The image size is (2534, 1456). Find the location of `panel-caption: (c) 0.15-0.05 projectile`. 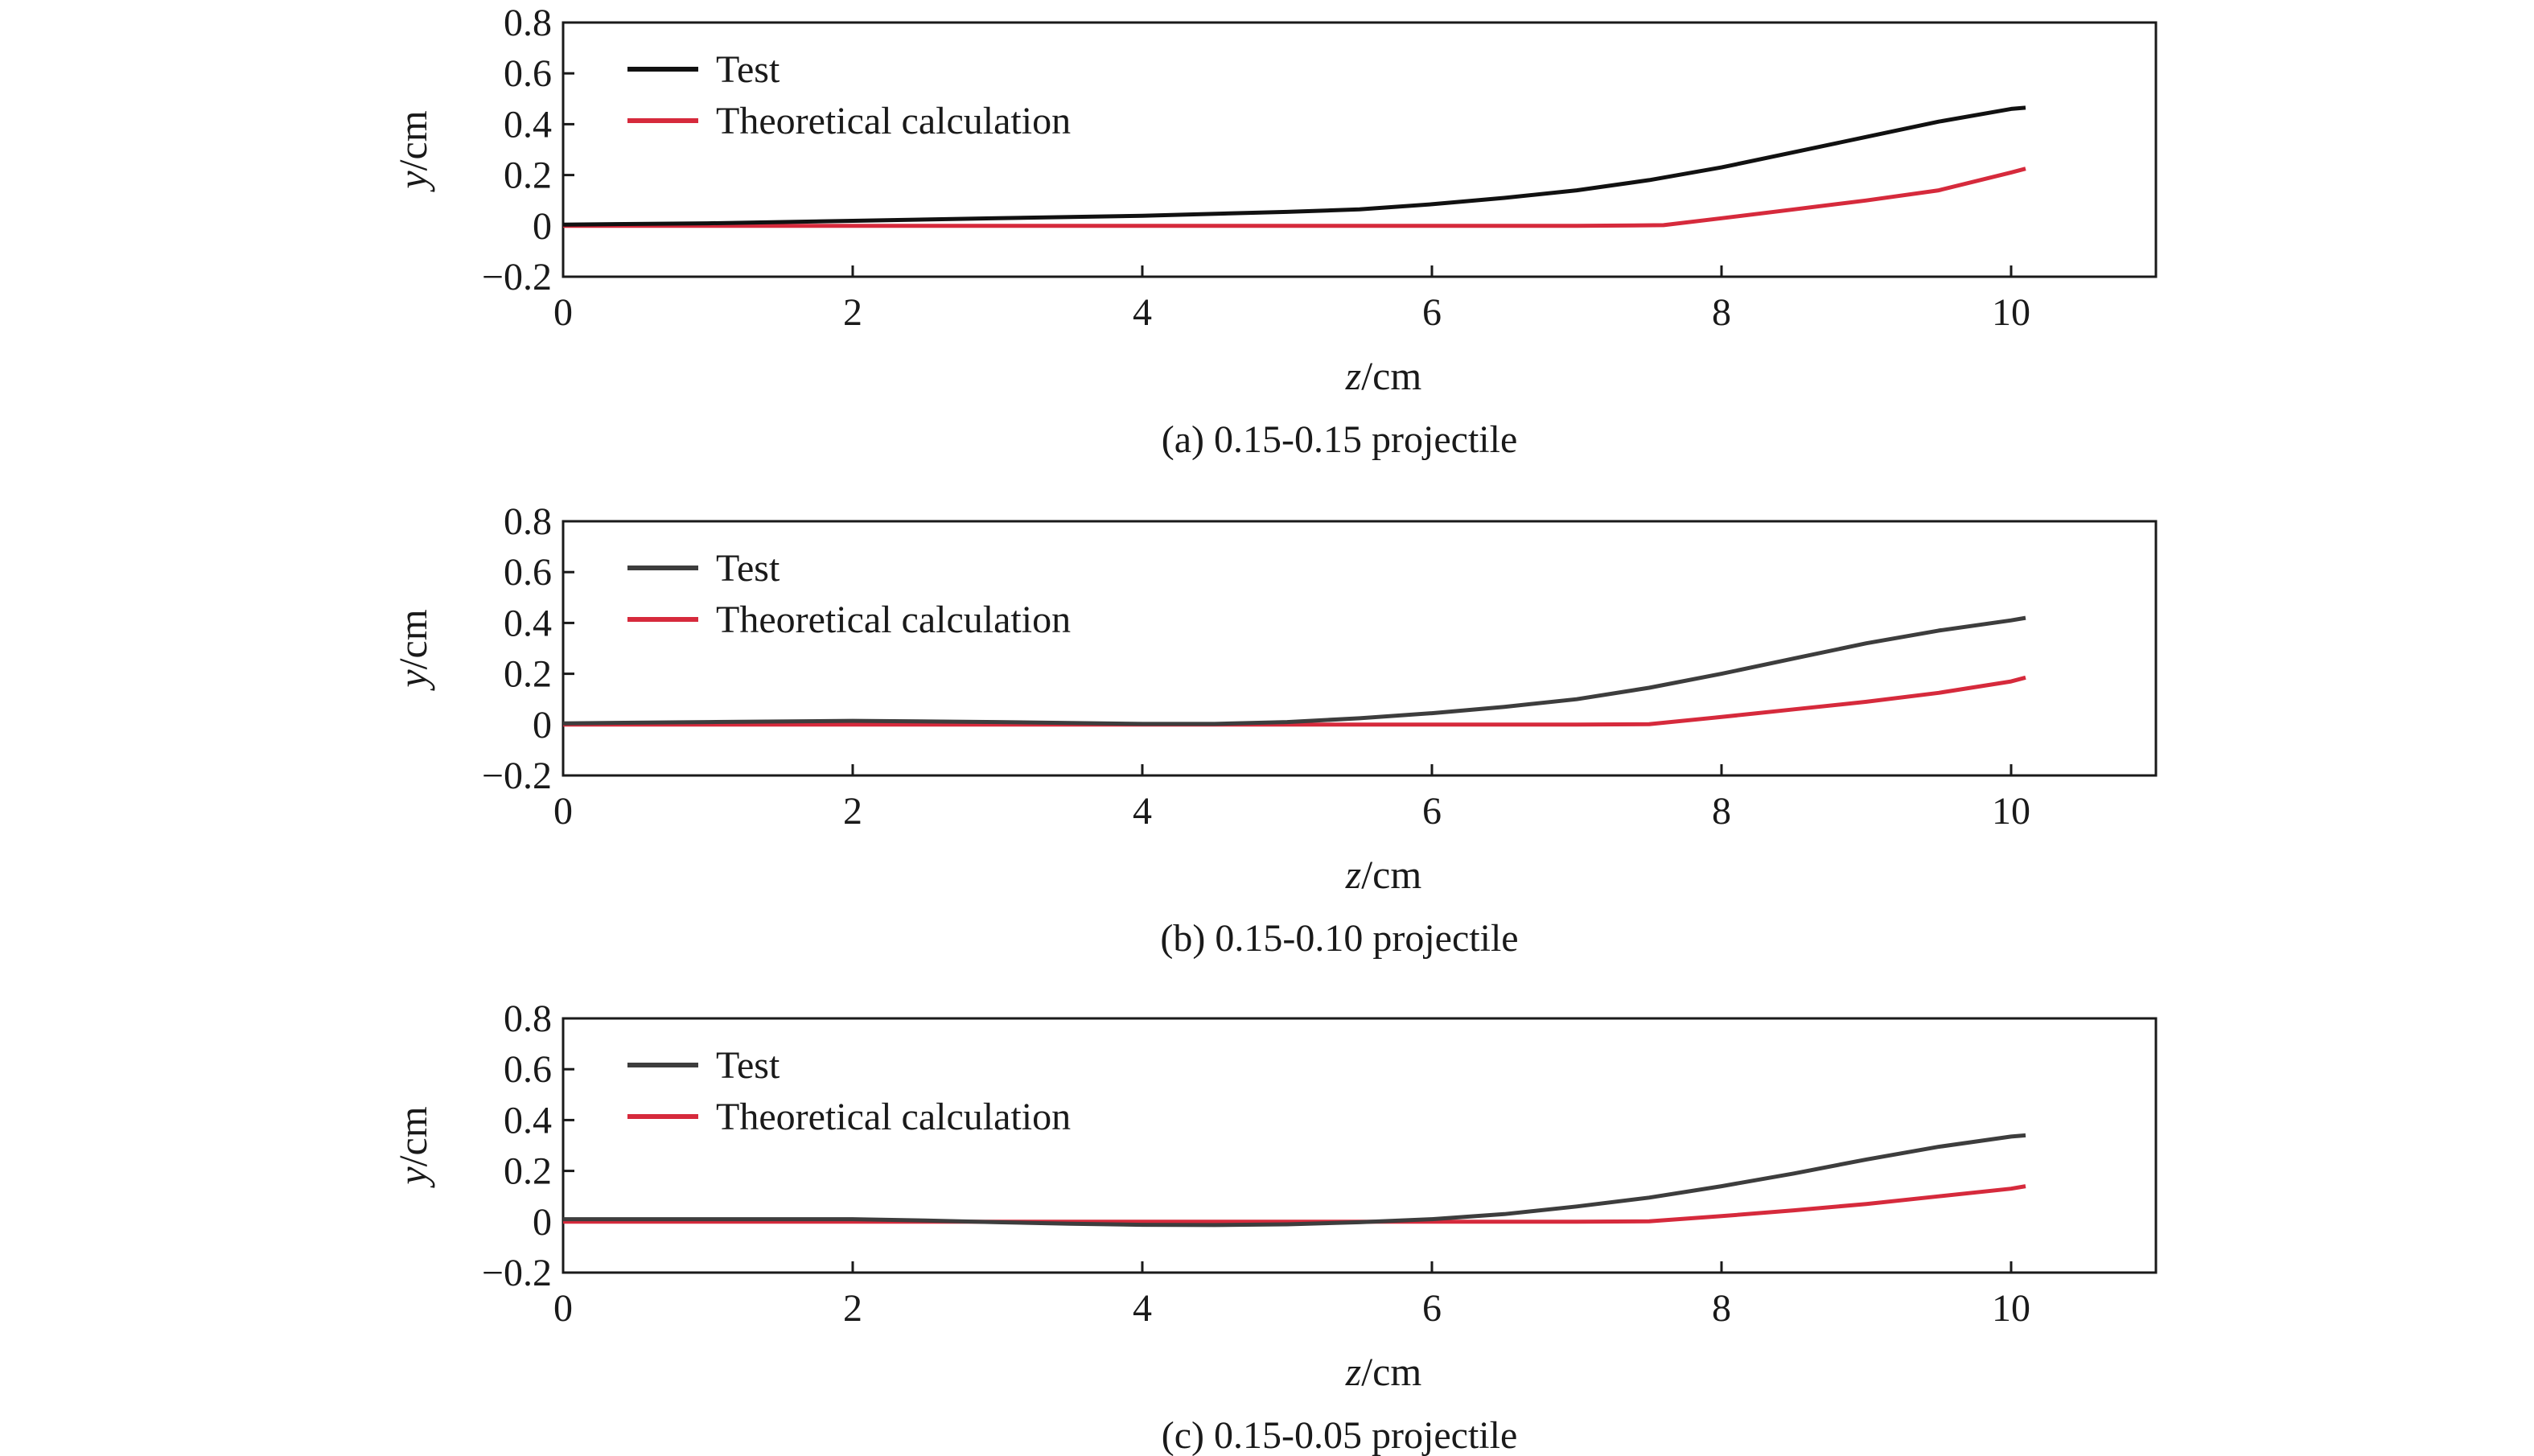

panel-caption: (c) 0.15-0.05 projectile is located at coordinates (1340, 1435).